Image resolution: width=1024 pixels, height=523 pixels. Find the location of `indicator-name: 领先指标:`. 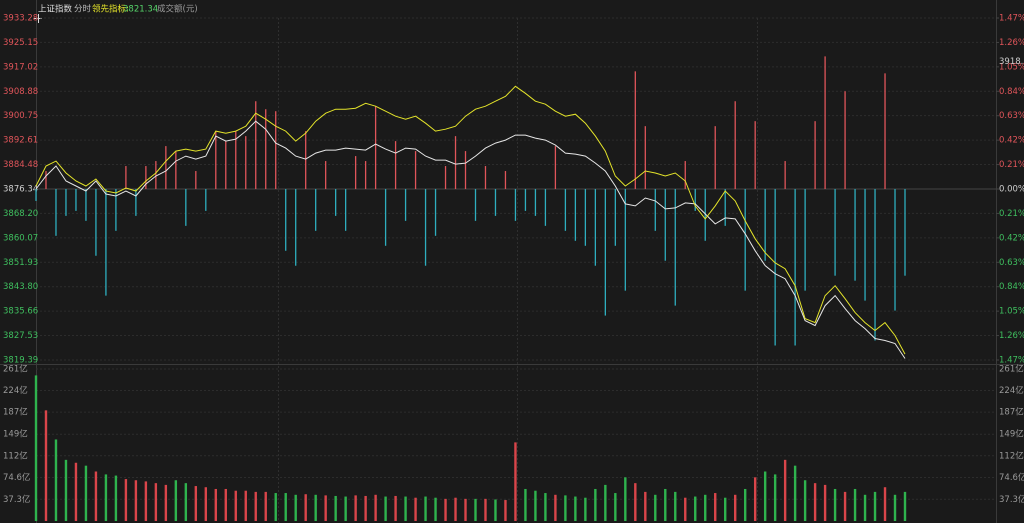

indicator-name: 领先指标: is located at coordinates (110, 9).